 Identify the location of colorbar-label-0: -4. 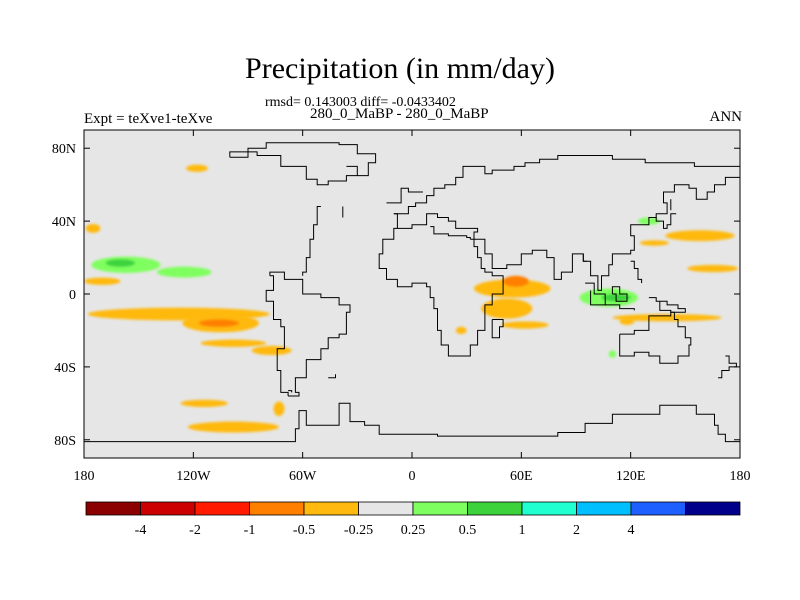
(141, 530).